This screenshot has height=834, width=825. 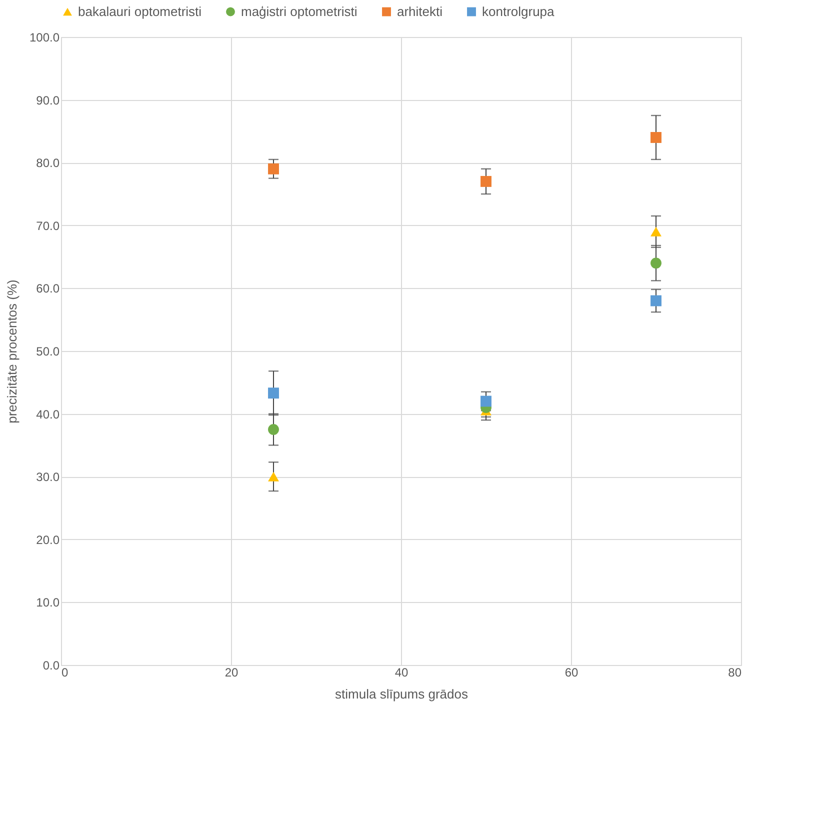 I want to click on y-tick-label: 100.0, so click(x=44, y=37).